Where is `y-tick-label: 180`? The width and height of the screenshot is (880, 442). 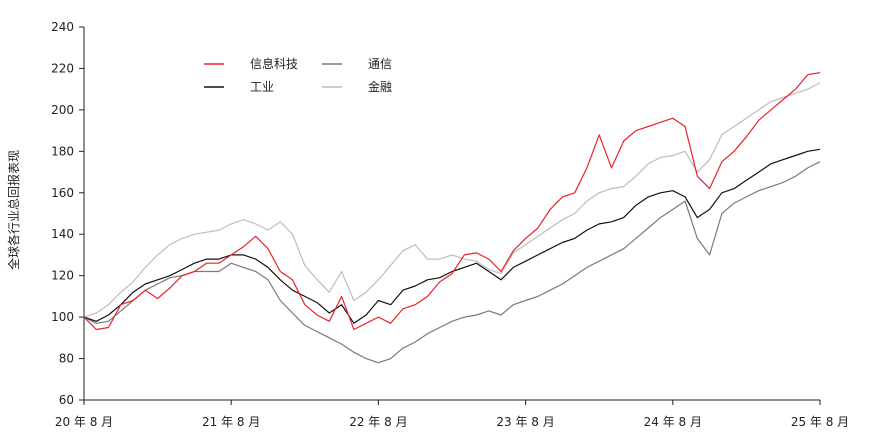 y-tick-label: 180 is located at coordinates (62, 151).